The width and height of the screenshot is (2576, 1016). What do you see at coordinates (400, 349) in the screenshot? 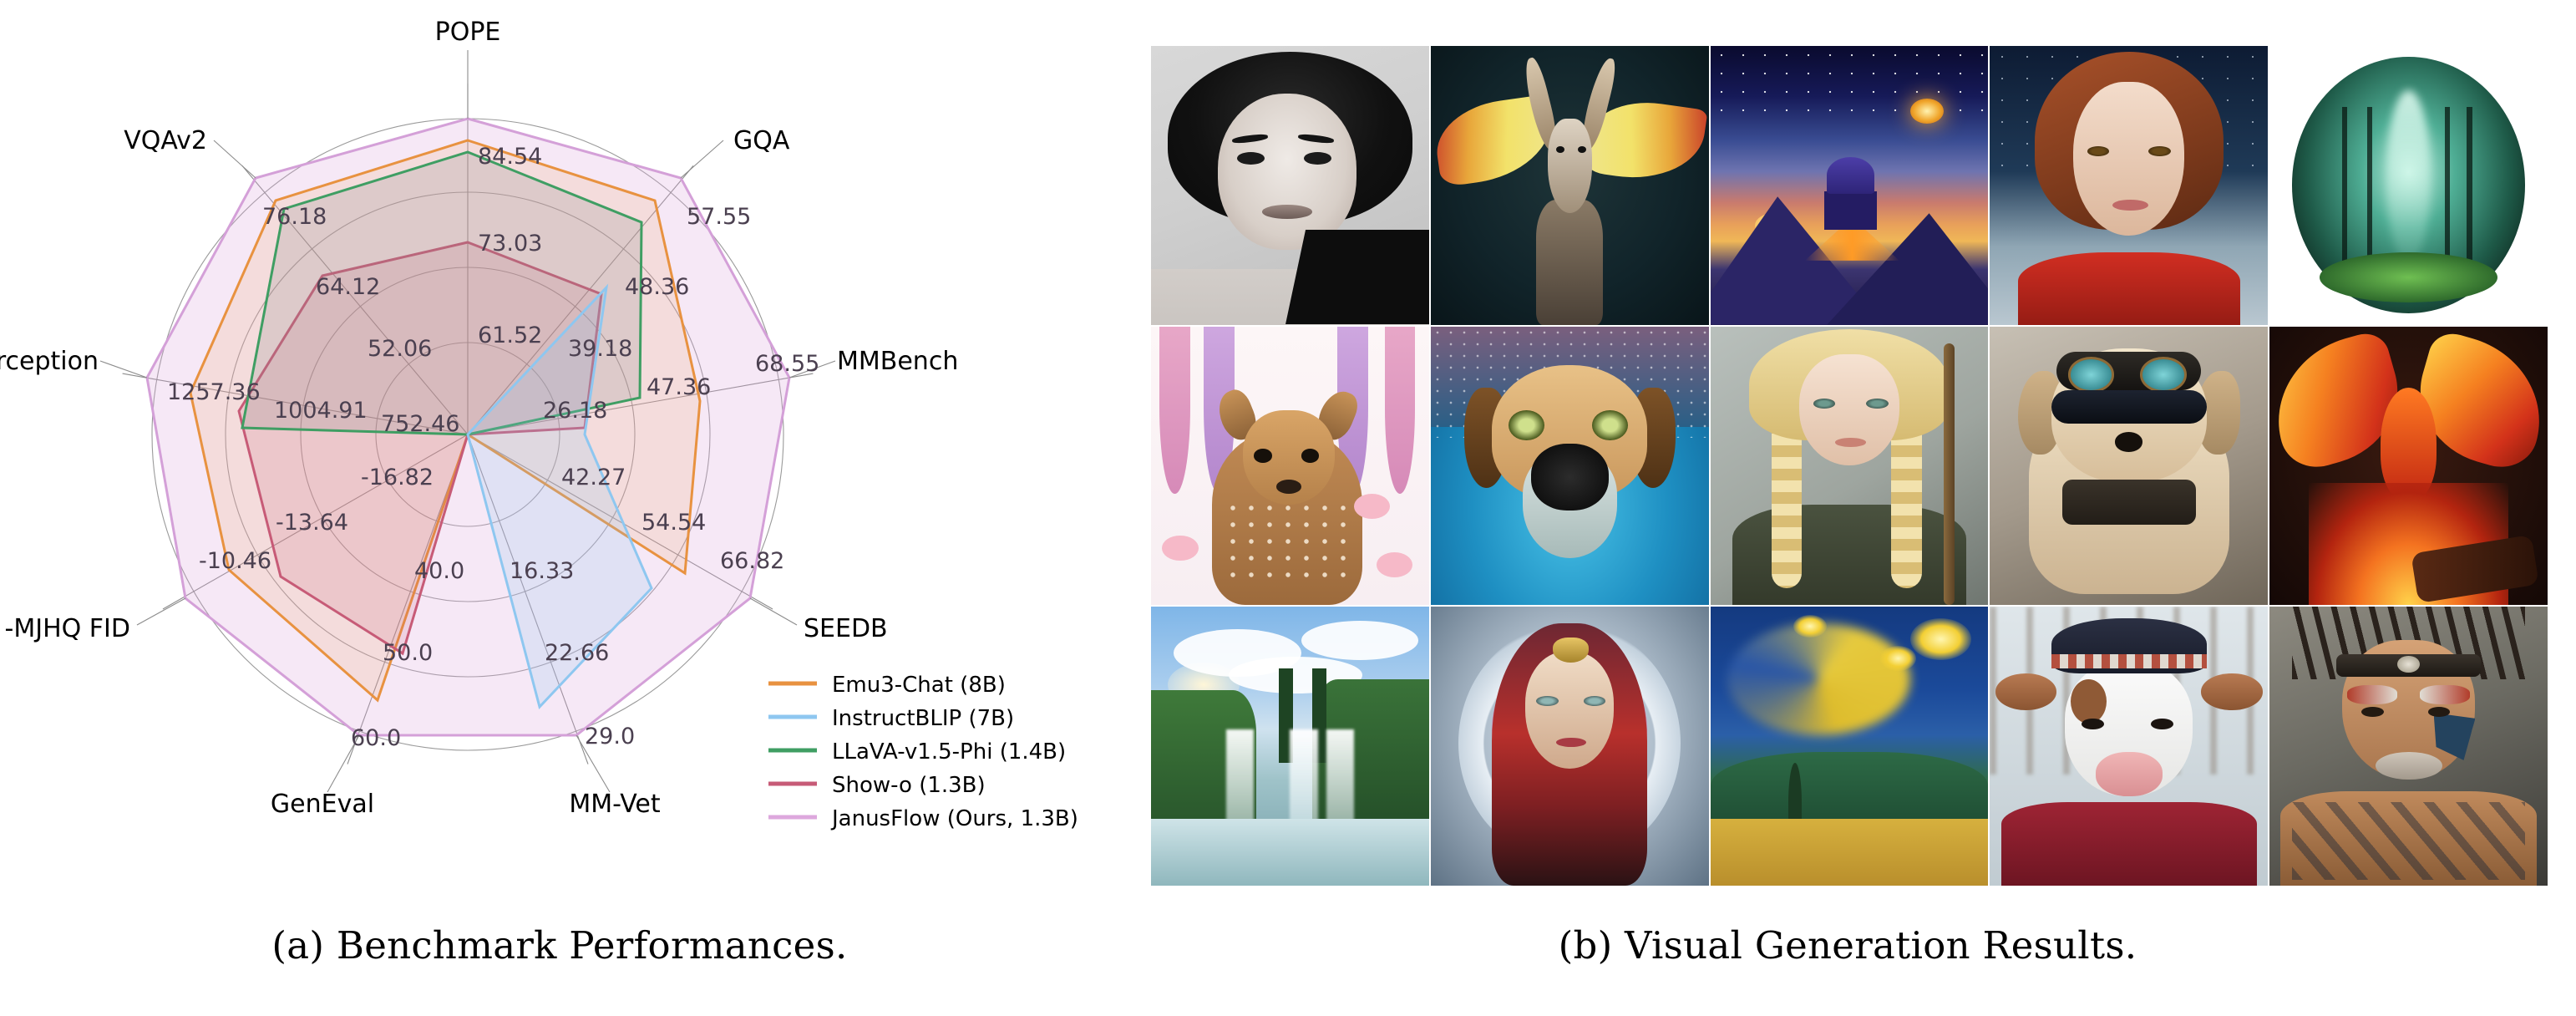
I see `tick-vqav2-inner: 52.06` at bounding box center [400, 349].